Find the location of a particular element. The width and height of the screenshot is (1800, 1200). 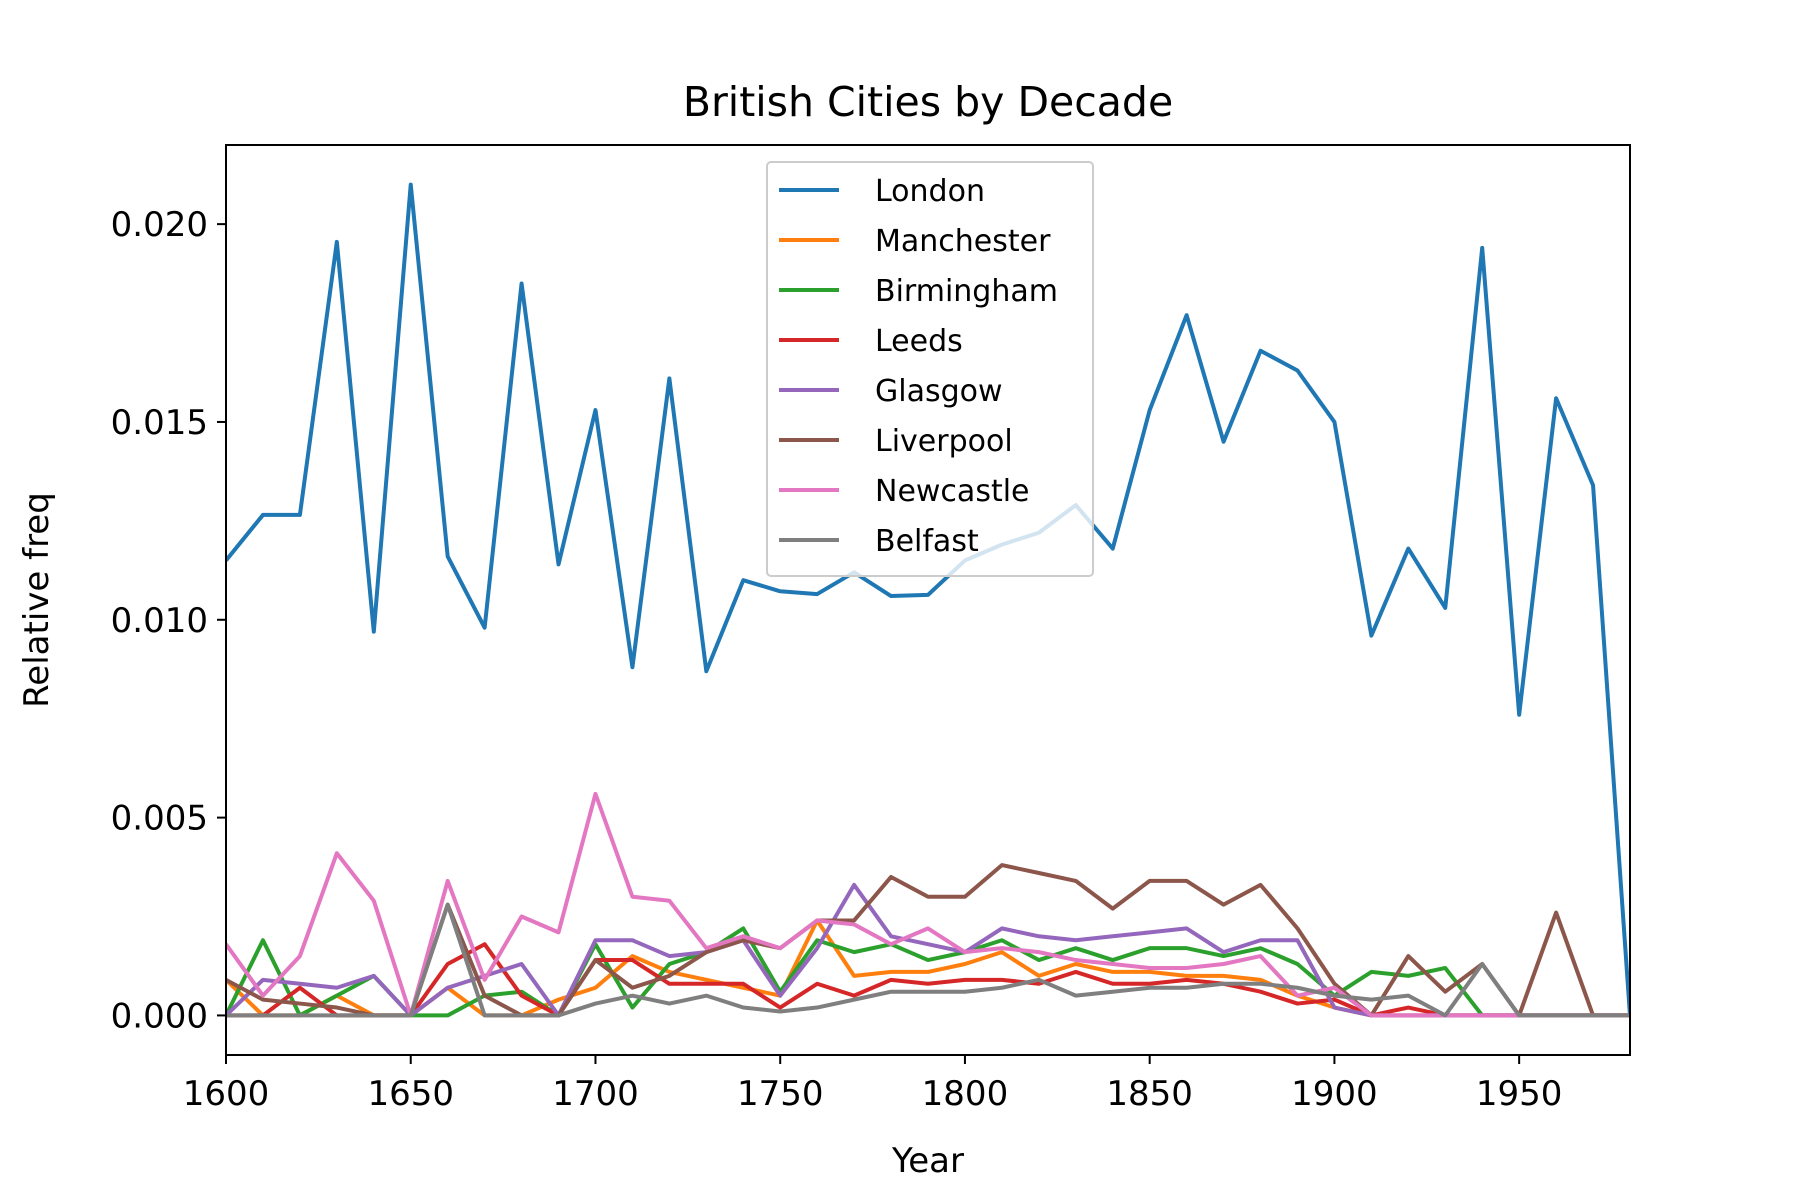

x-axis-label: Year is located at coordinates (927, 1161).